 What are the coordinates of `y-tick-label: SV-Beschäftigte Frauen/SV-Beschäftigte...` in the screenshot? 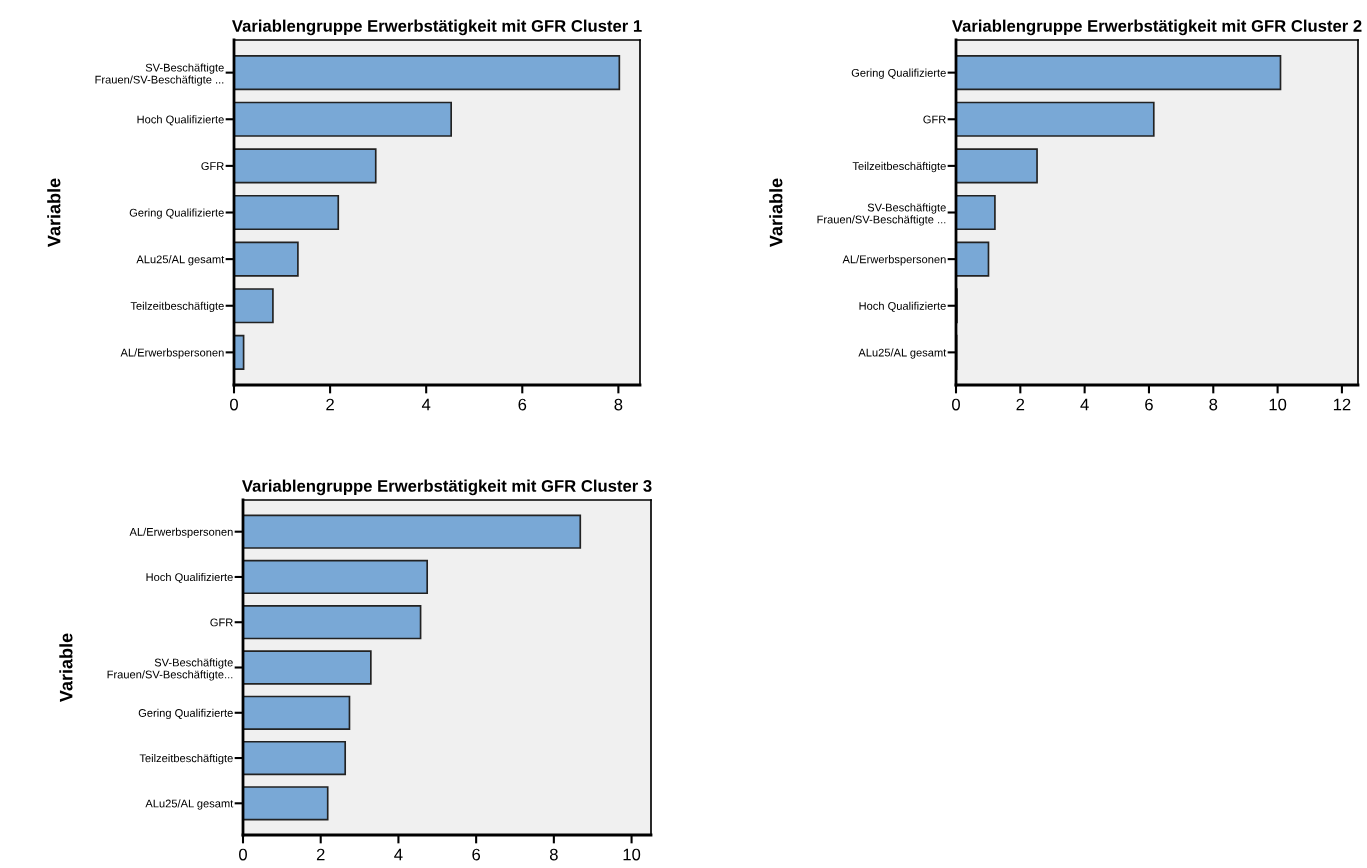 It's located at (170, 669).